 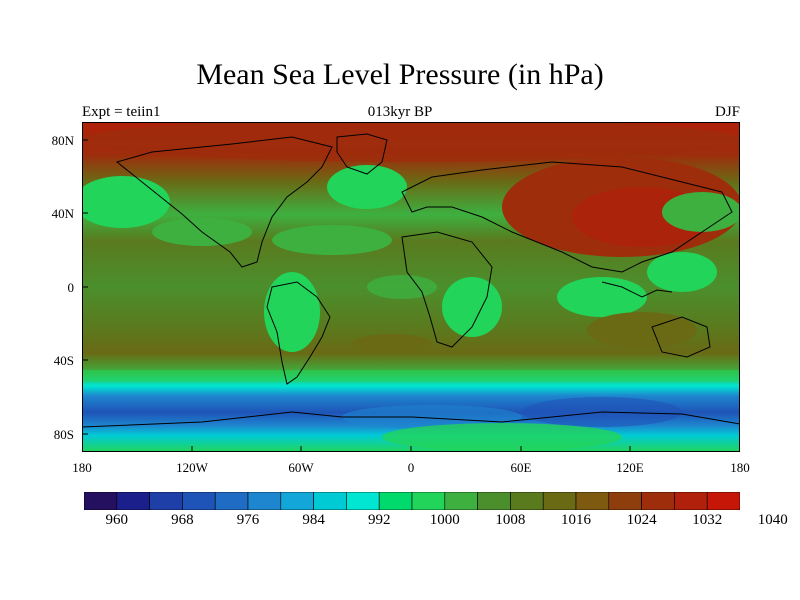 I want to click on season-label: DJF, so click(x=727, y=112).